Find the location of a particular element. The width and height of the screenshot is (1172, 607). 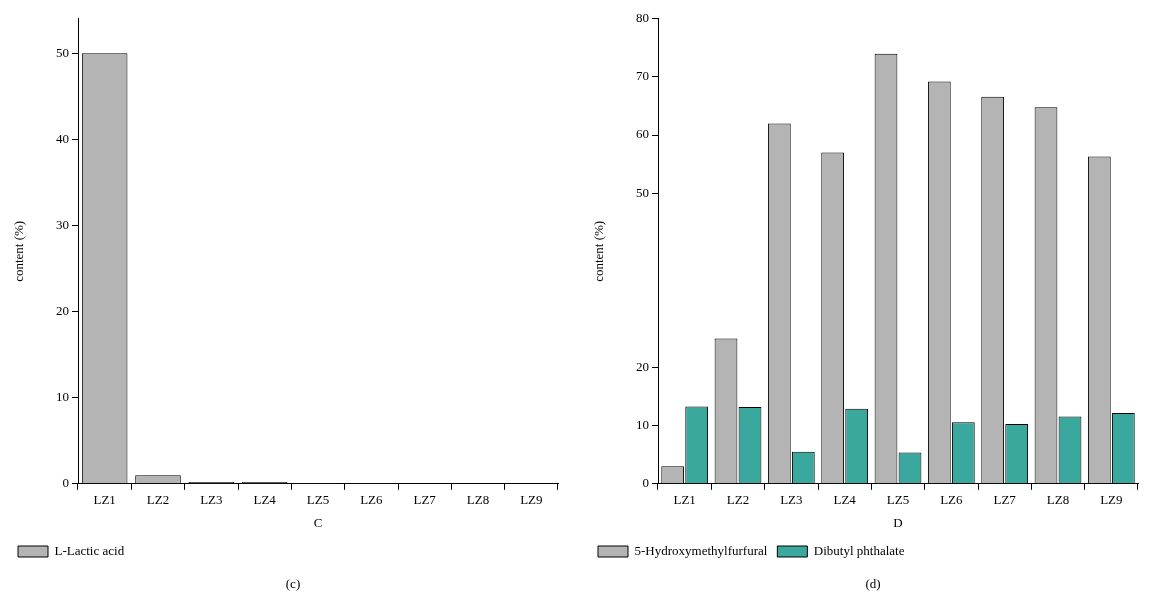

y-tick-label: 70 is located at coordinates (642, 76).